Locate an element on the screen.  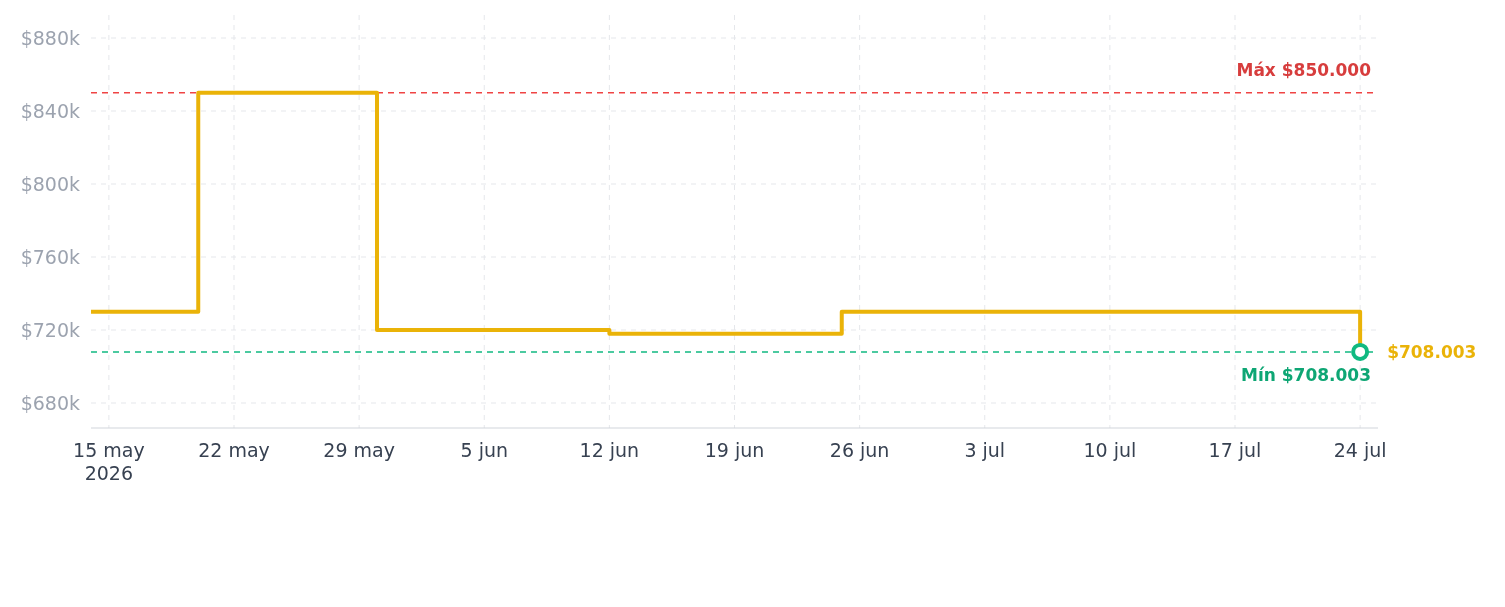
x-tick-label: 17 jul is located at coordinates (1235, 450).